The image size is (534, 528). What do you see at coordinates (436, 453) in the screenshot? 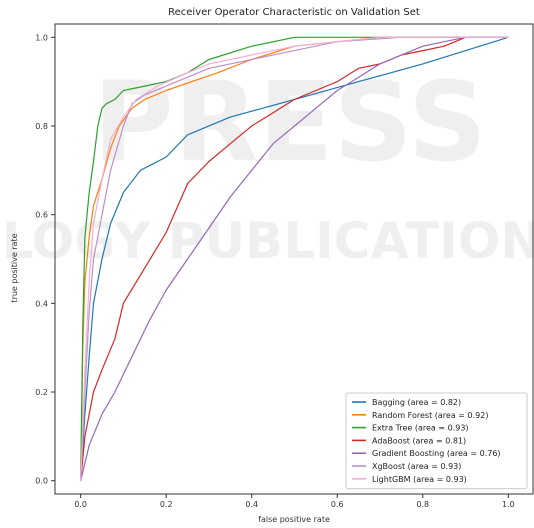
I see `legend-entry: Gradient Boosting (area = 0.76)` at bounding box center [436, 453].